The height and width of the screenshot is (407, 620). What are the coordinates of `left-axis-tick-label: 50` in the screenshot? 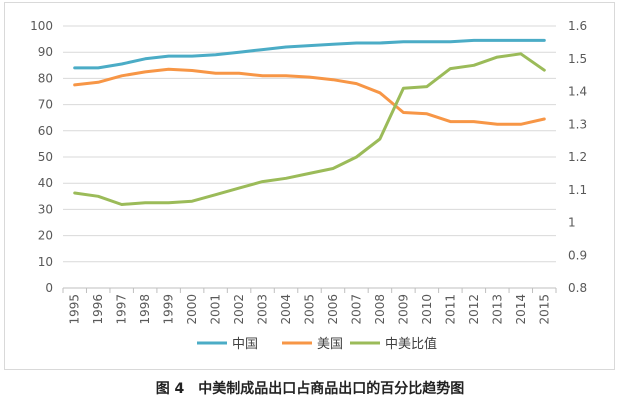 It's located at (45, 157).